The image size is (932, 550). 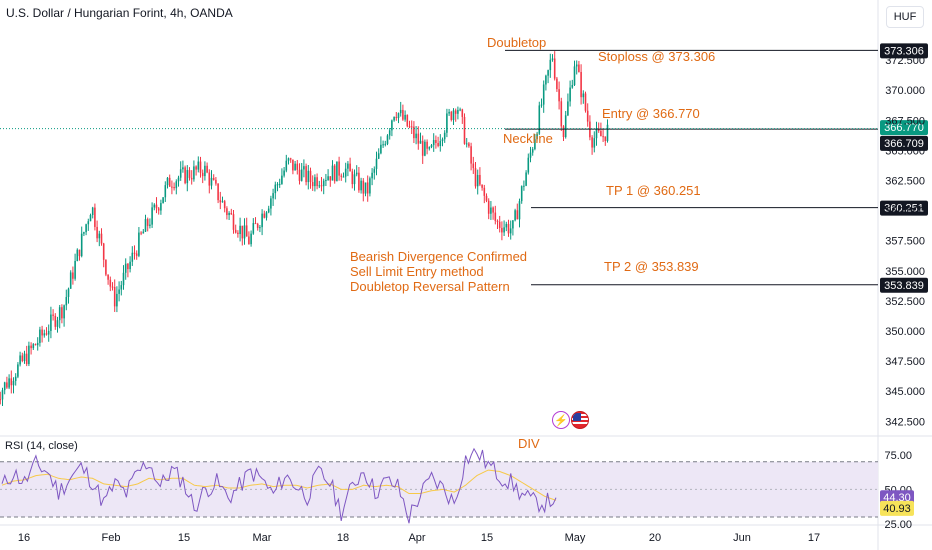 I want to click on y-tick-label: 345.000, so click(x=905, y=392).